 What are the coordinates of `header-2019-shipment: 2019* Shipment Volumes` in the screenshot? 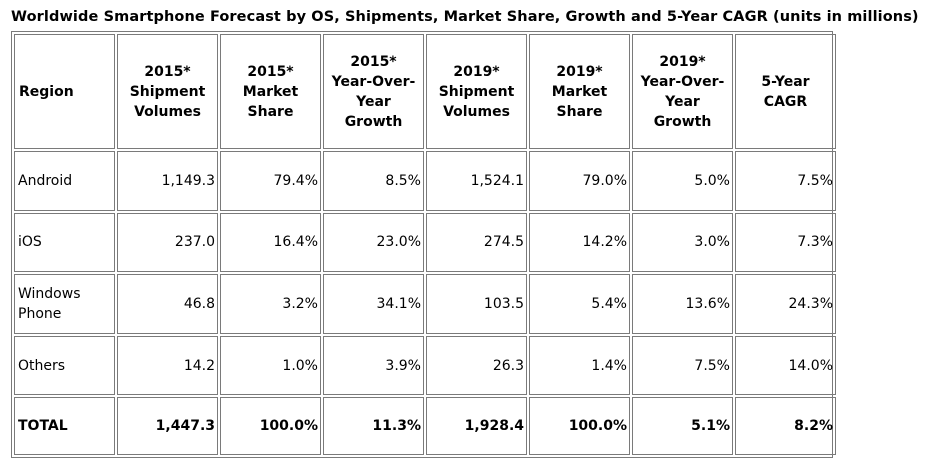 It's located at (476, 92).